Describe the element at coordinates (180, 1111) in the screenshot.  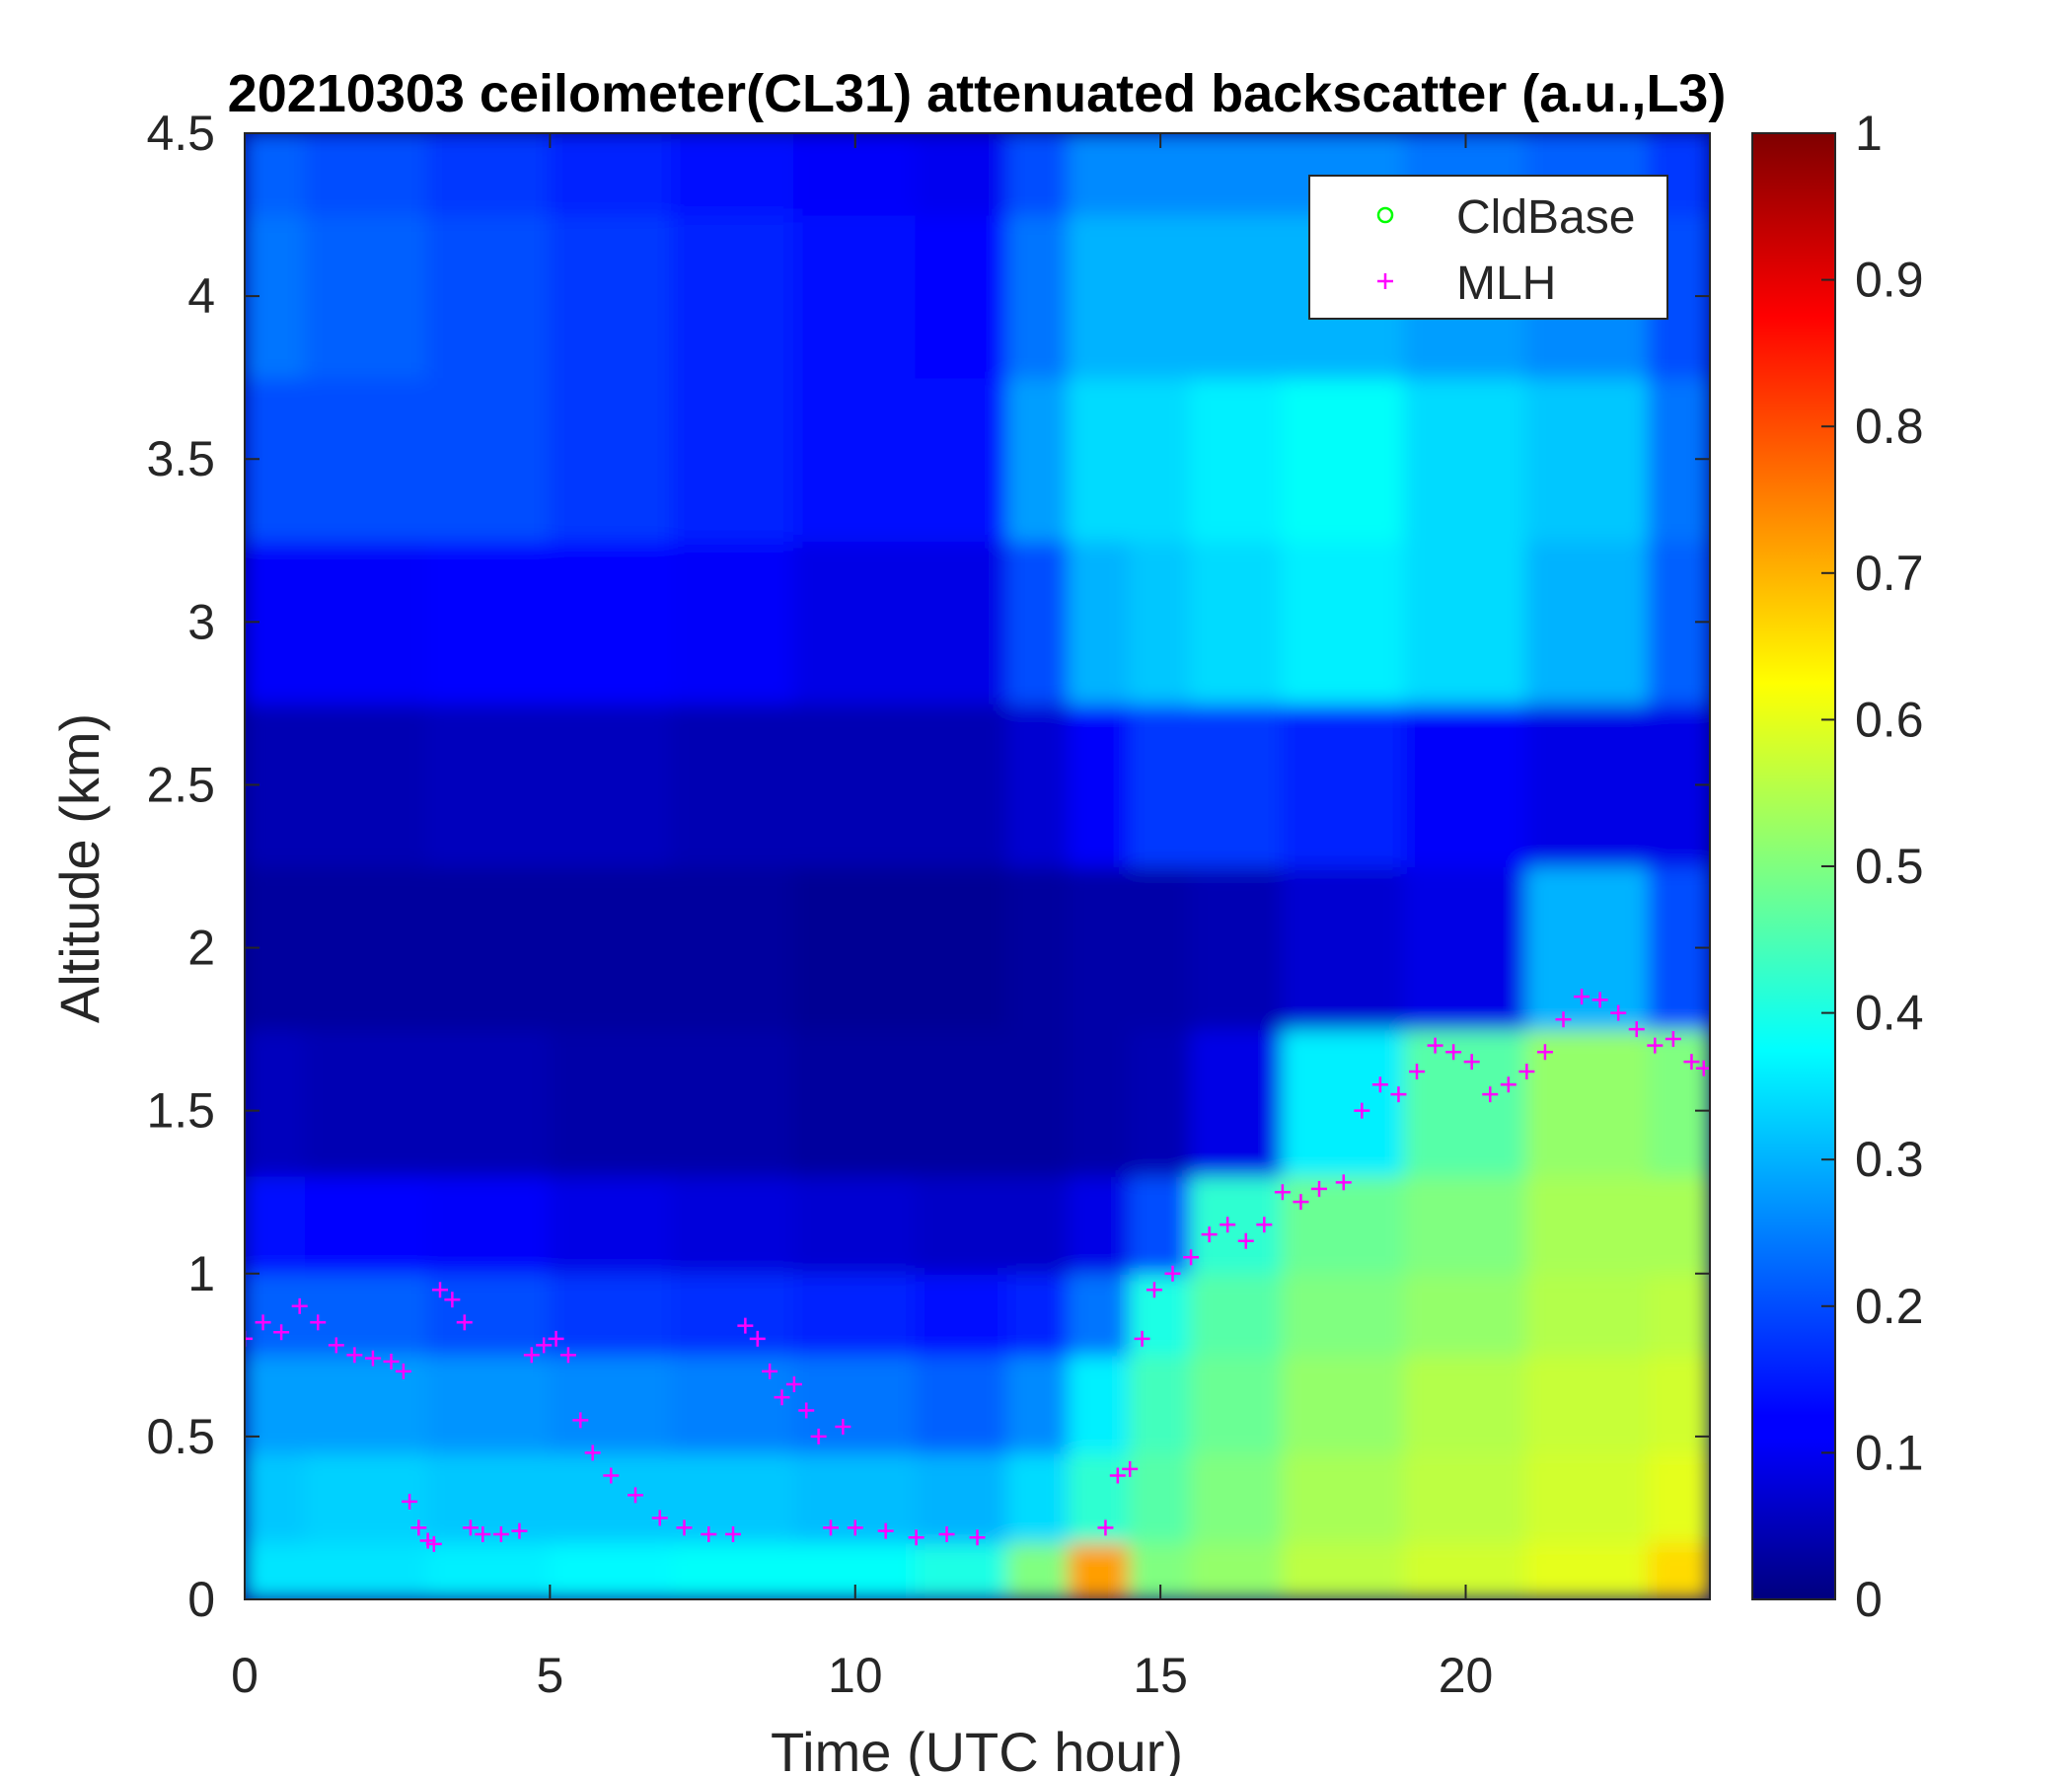
I see `y-tick-label: 1.5` at that location.